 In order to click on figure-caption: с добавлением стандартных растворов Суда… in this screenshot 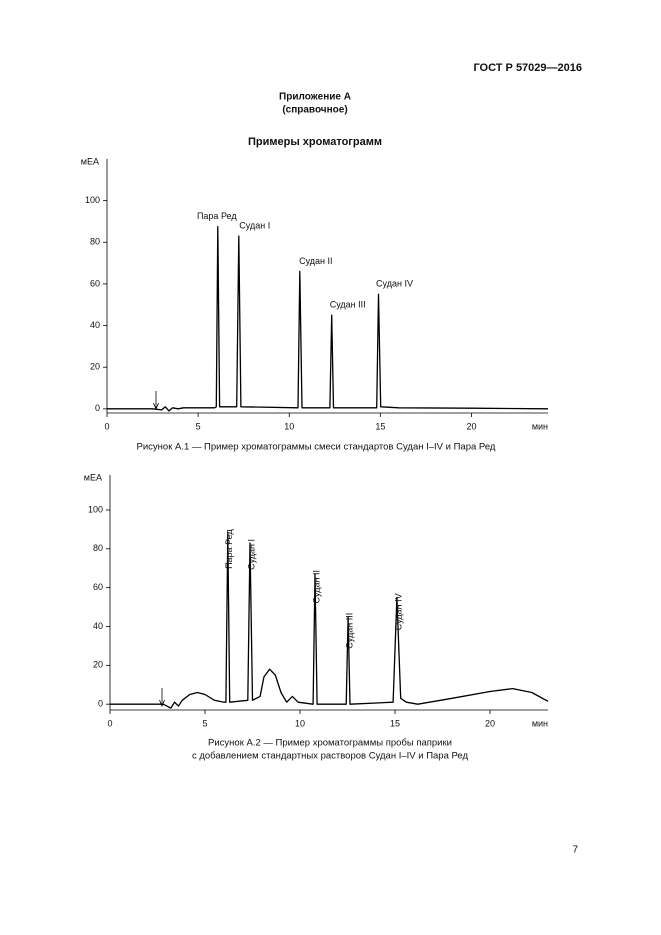, I will do `click(330, 756)`.